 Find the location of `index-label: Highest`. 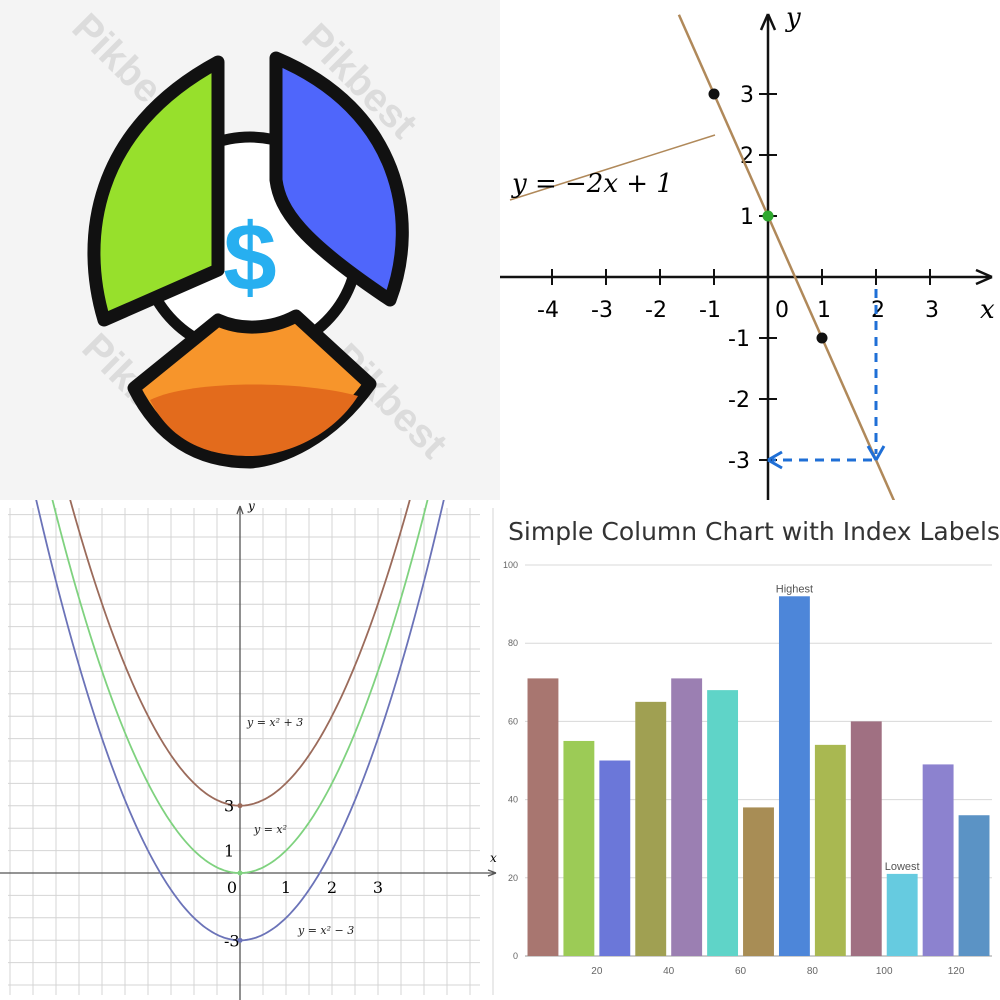

index-label: Highest is located at coordinates (794, 589).